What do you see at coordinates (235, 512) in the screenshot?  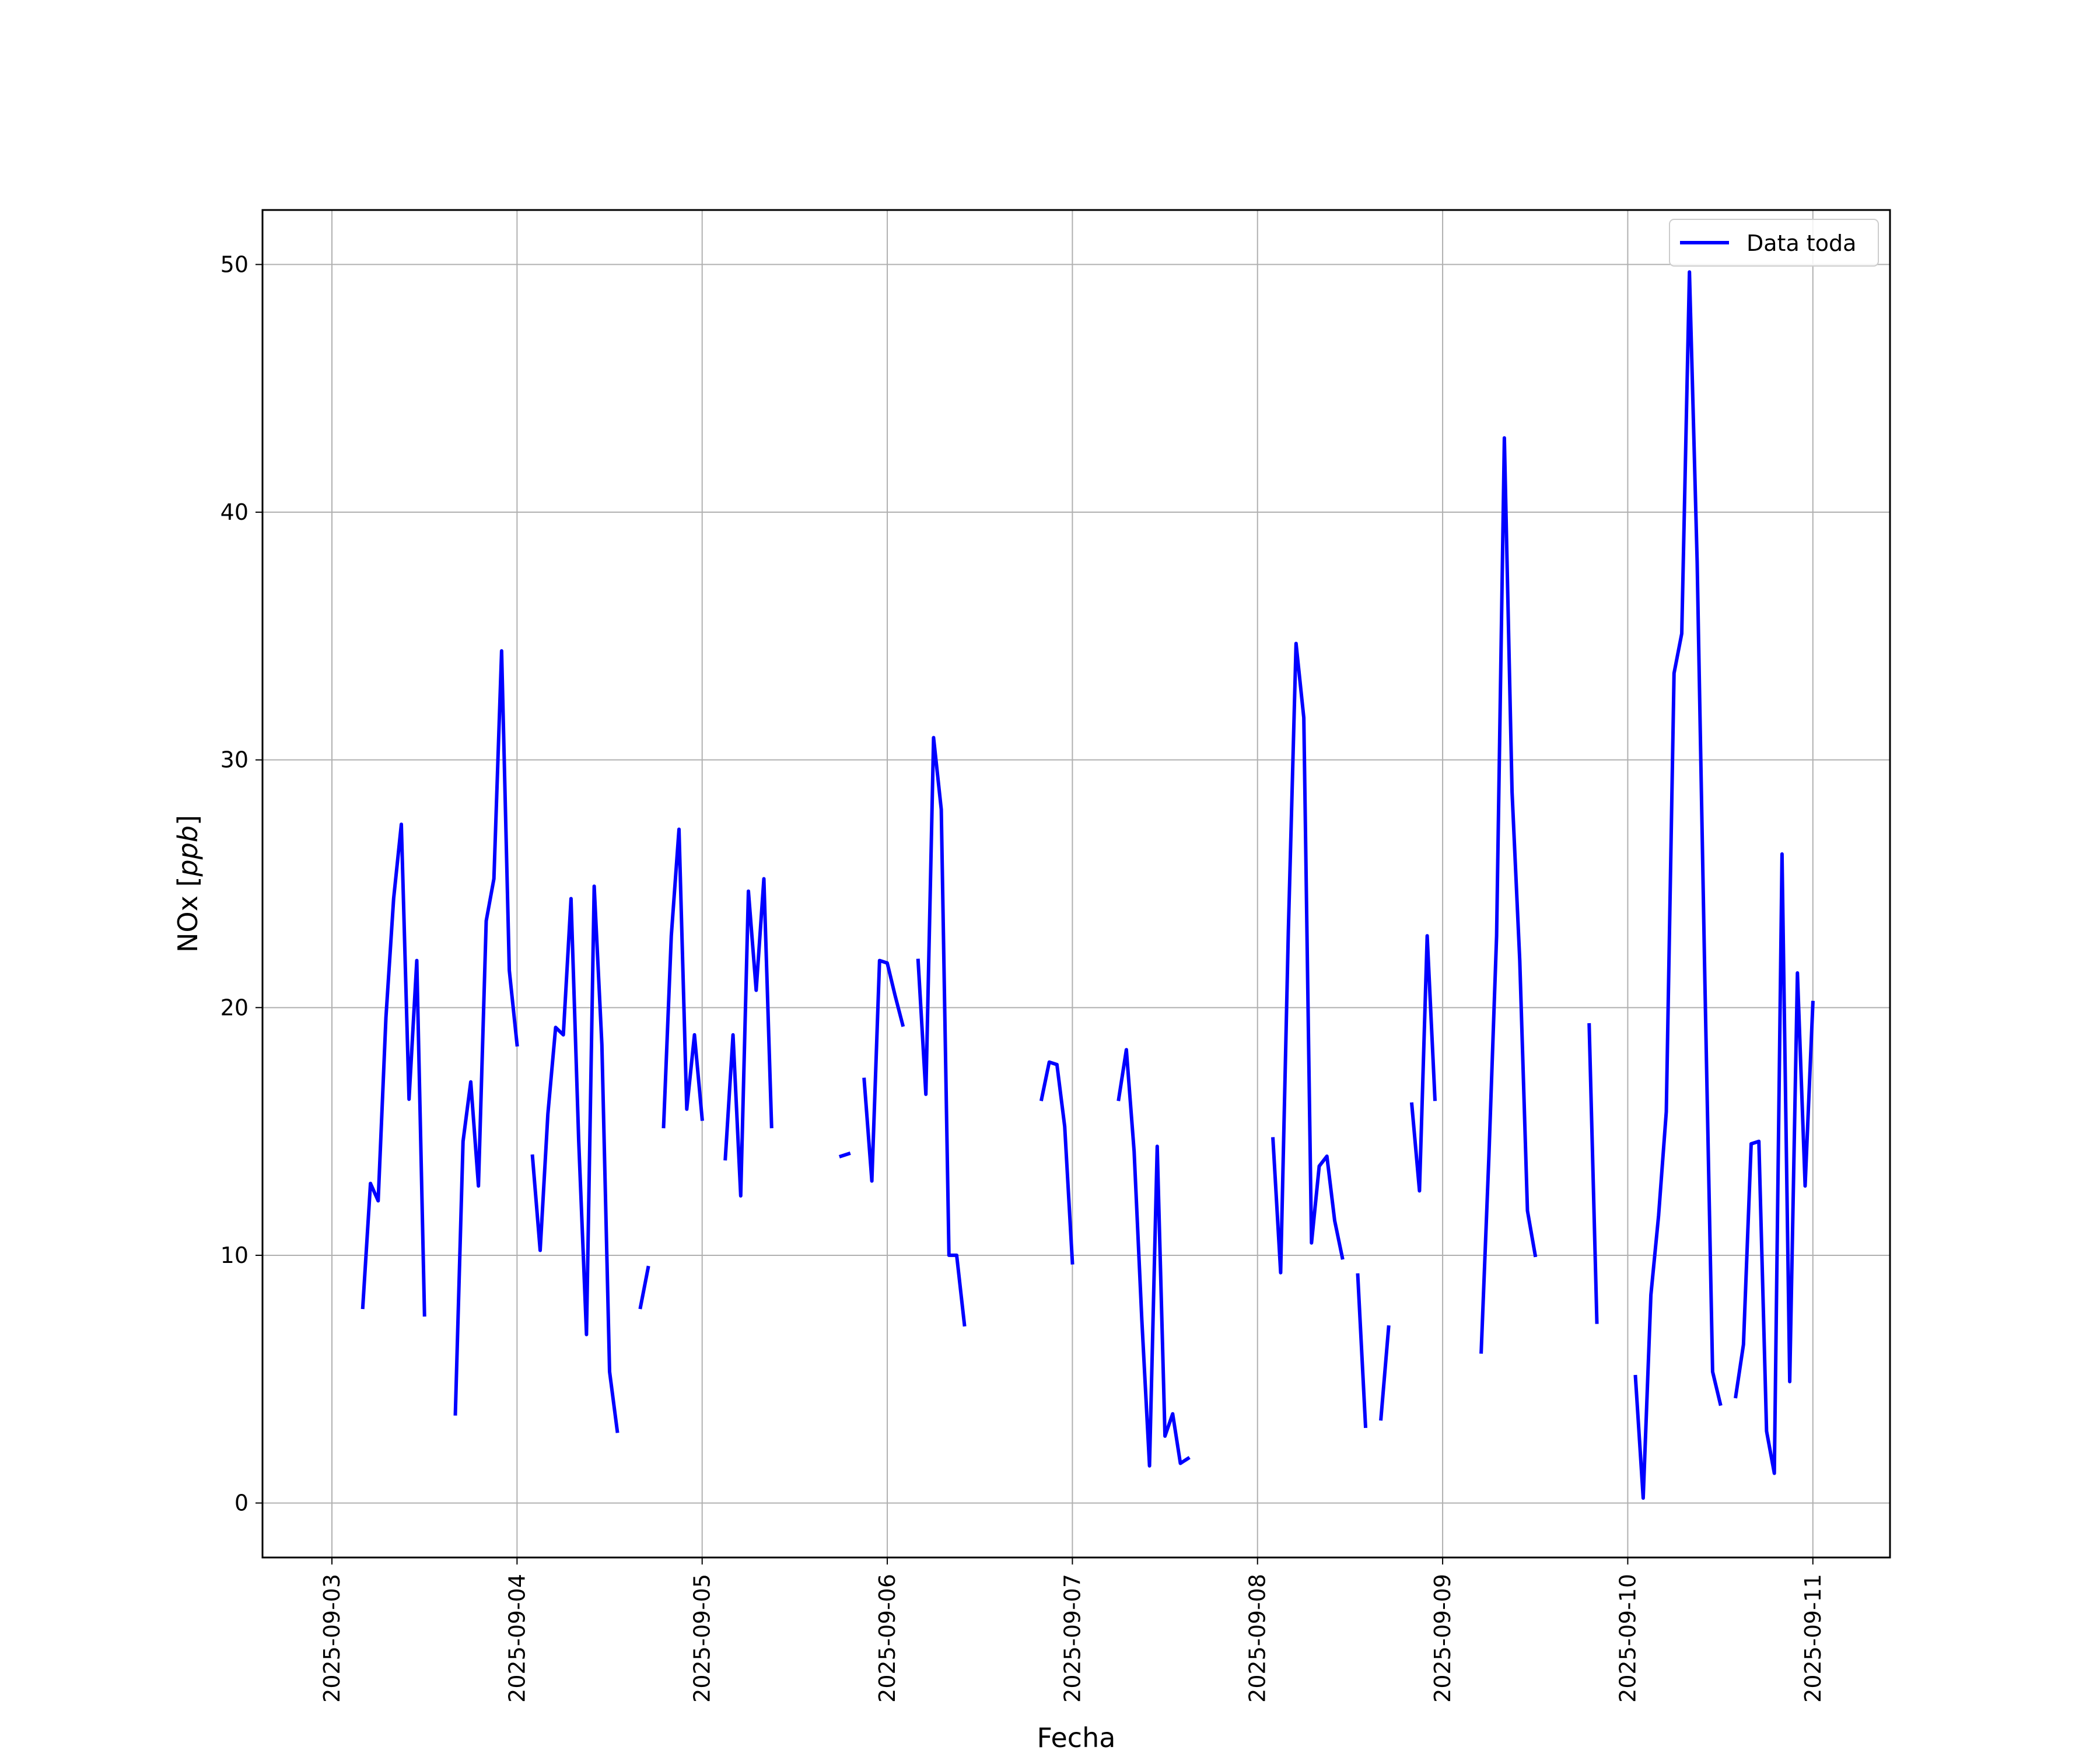 I see `y-tick-label: 40` at bounding box center [235, 512].